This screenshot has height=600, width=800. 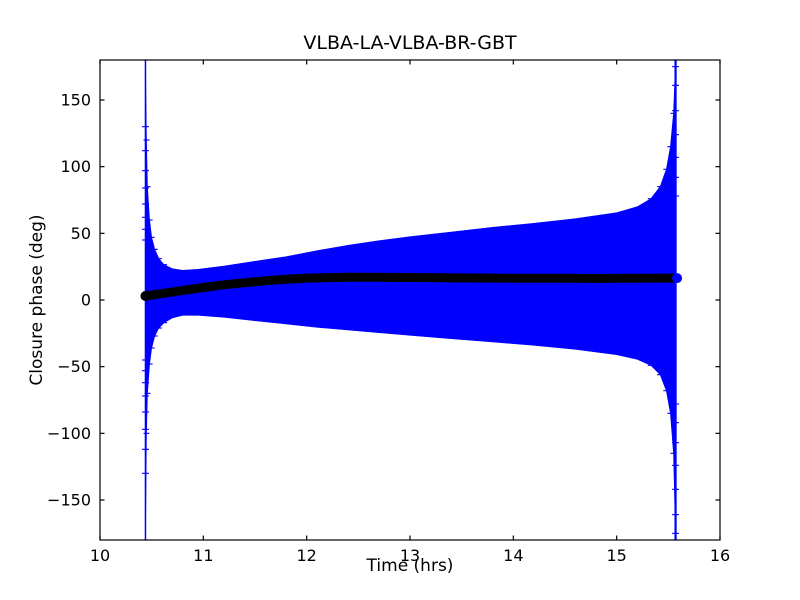 What do you see at coordinates (75, 166) in the screenshot?
I see `y-tick-label: 100` at bounding box center [75, 166].